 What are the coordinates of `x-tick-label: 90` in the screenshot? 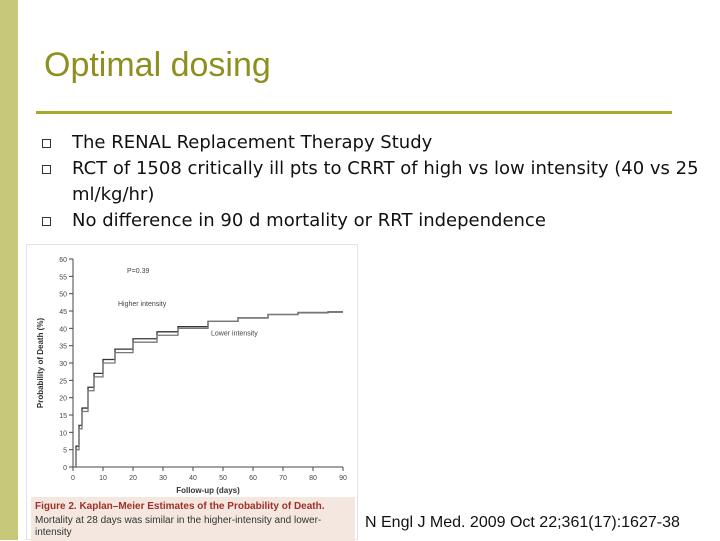 It's located at (343, 478).